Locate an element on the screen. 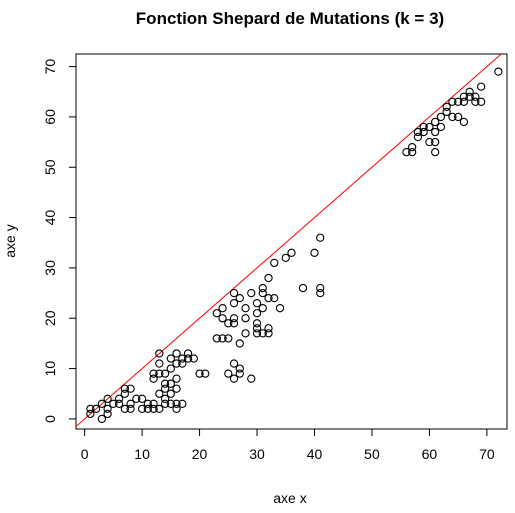 The width and height of the screenshot is (515, 513). y-axis-label: axe y is located at coordinates (10, 240).